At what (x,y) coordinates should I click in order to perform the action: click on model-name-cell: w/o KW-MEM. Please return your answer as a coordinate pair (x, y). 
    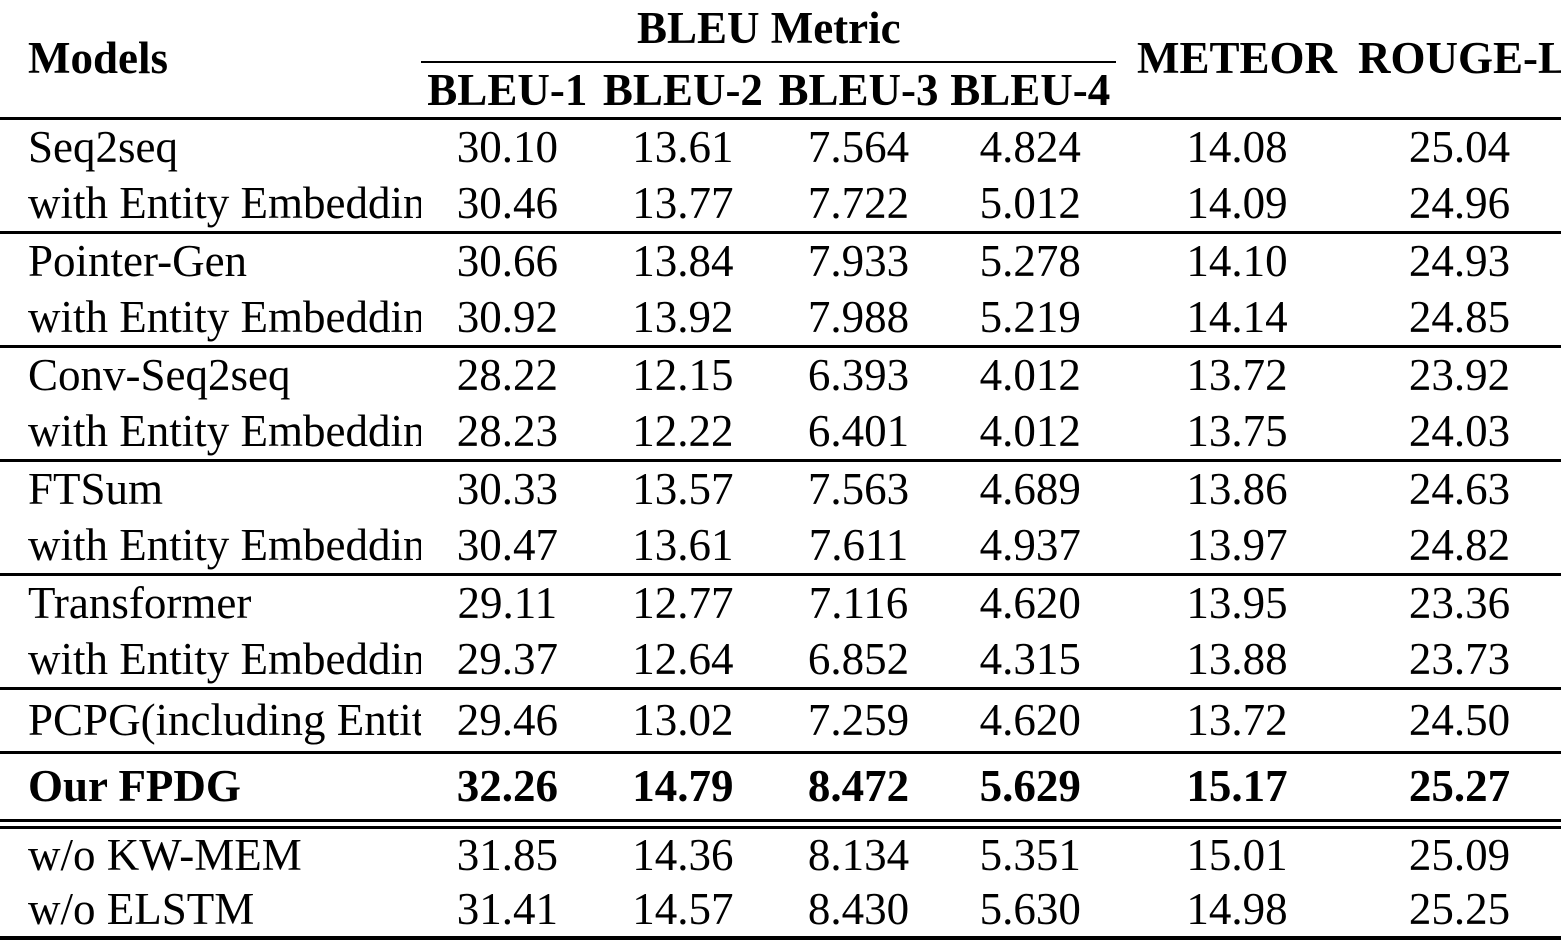
    Looking at the image, I should click on (211, 850).